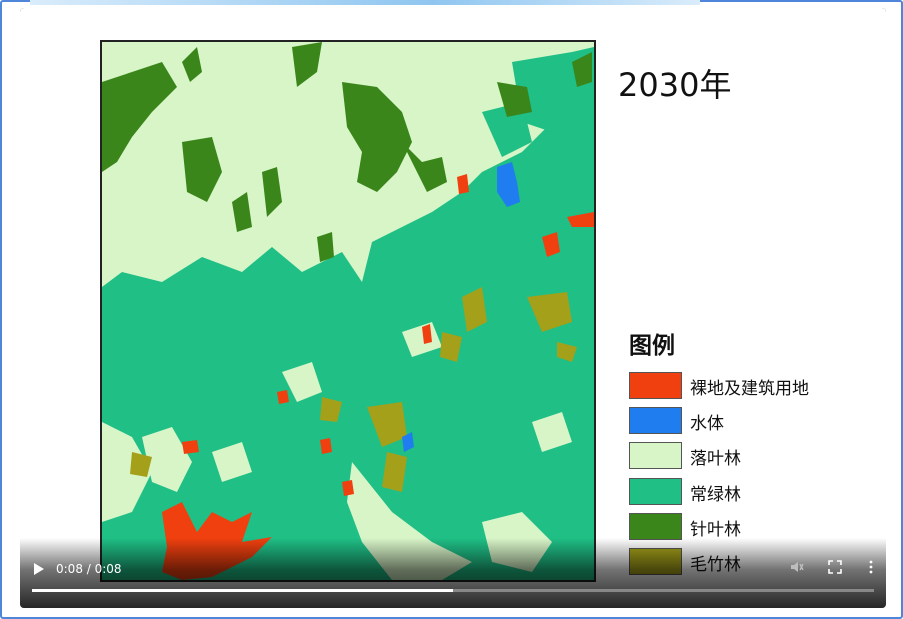 Image resolution: width=903 pixels, height=619 pixels. I want to click on legend-item-water: 水体, so click(749, 421).